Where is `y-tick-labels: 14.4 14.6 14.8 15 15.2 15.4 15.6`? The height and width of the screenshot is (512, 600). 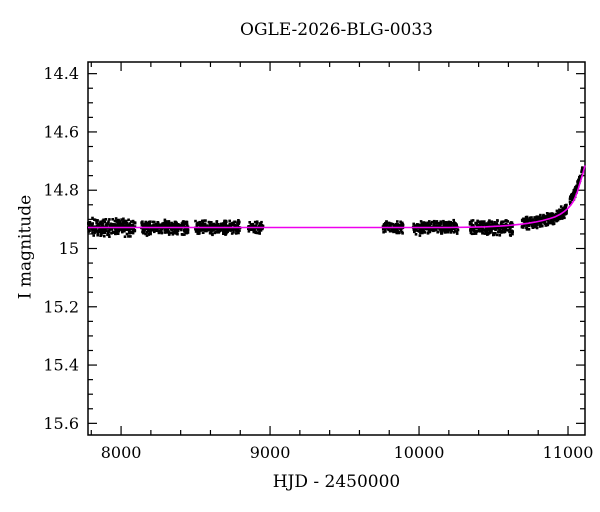
y-tick-labels: 14.4 14.6 14.8 15 15.2 15.4 15.6 is located at coordinates (61, 248).